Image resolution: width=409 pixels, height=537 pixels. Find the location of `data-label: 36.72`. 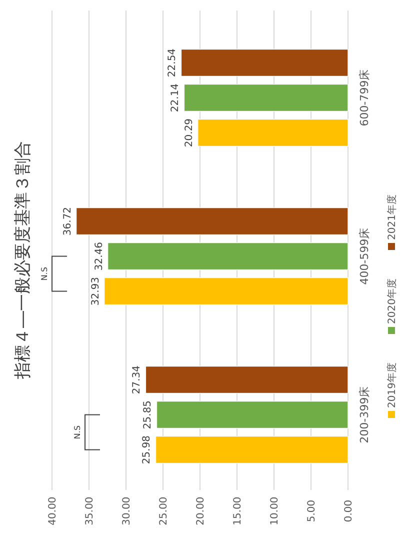

data-label: 36.72 is located at coordinates (68, 221).